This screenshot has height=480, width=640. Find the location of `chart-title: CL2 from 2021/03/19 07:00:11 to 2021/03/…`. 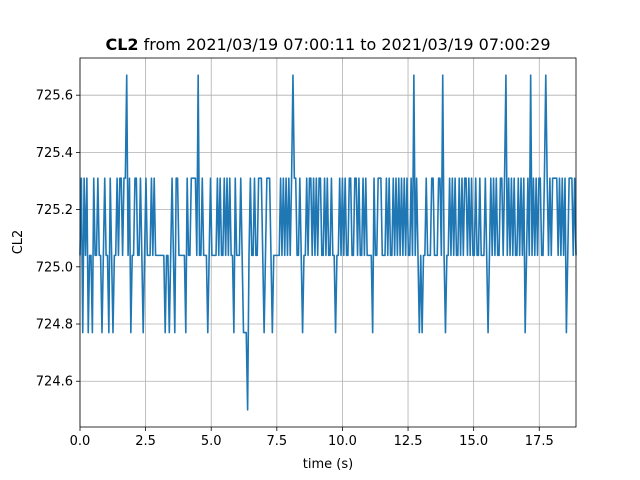

chart-title: CL2 from 2021/03/19 07:00:11 to 2021/03/… is located at coordinates (327, 44).